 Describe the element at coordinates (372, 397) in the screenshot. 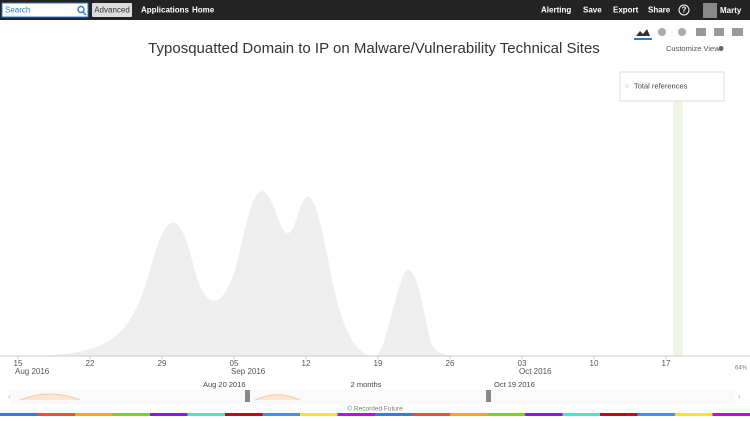

I see `timeline-track` at that location.